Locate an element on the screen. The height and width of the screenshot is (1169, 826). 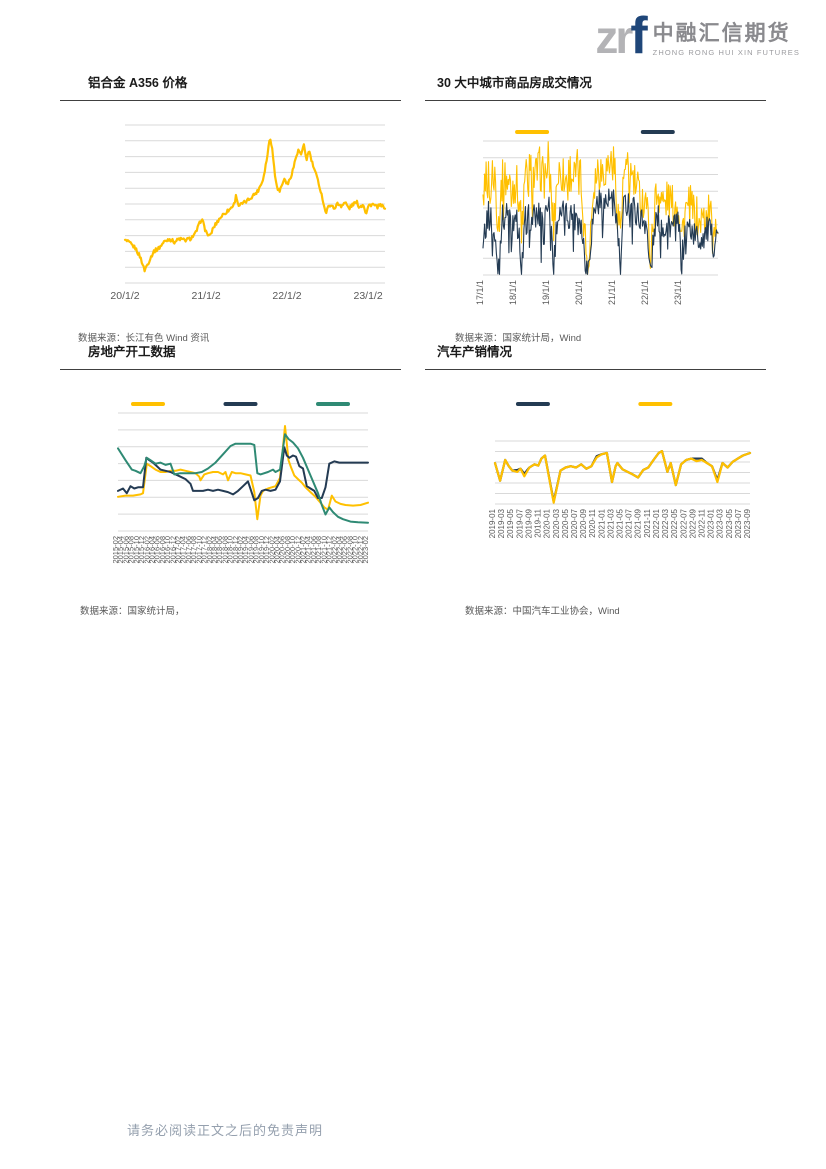
svg-text: 2016-04 is located at coordinates (152, 550).